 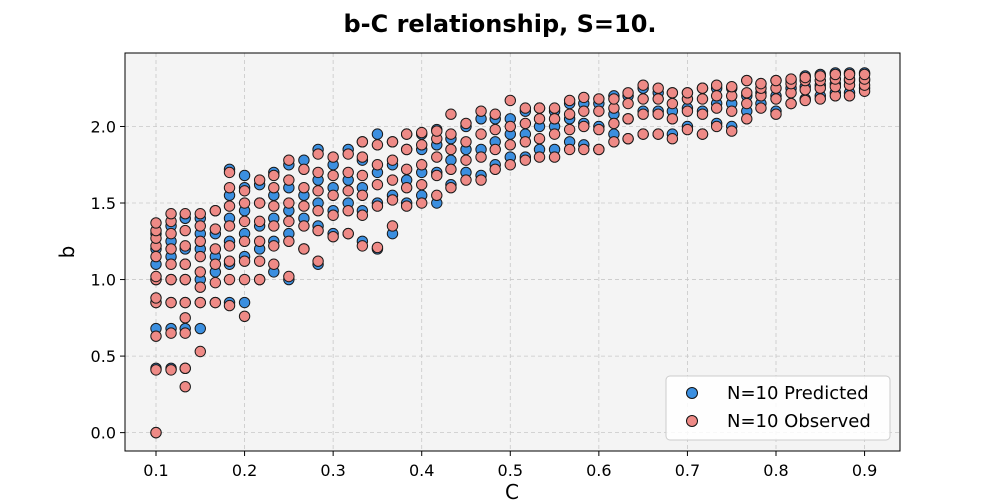 I want to click on legend-marker-observed, so click(x=692, y=421).